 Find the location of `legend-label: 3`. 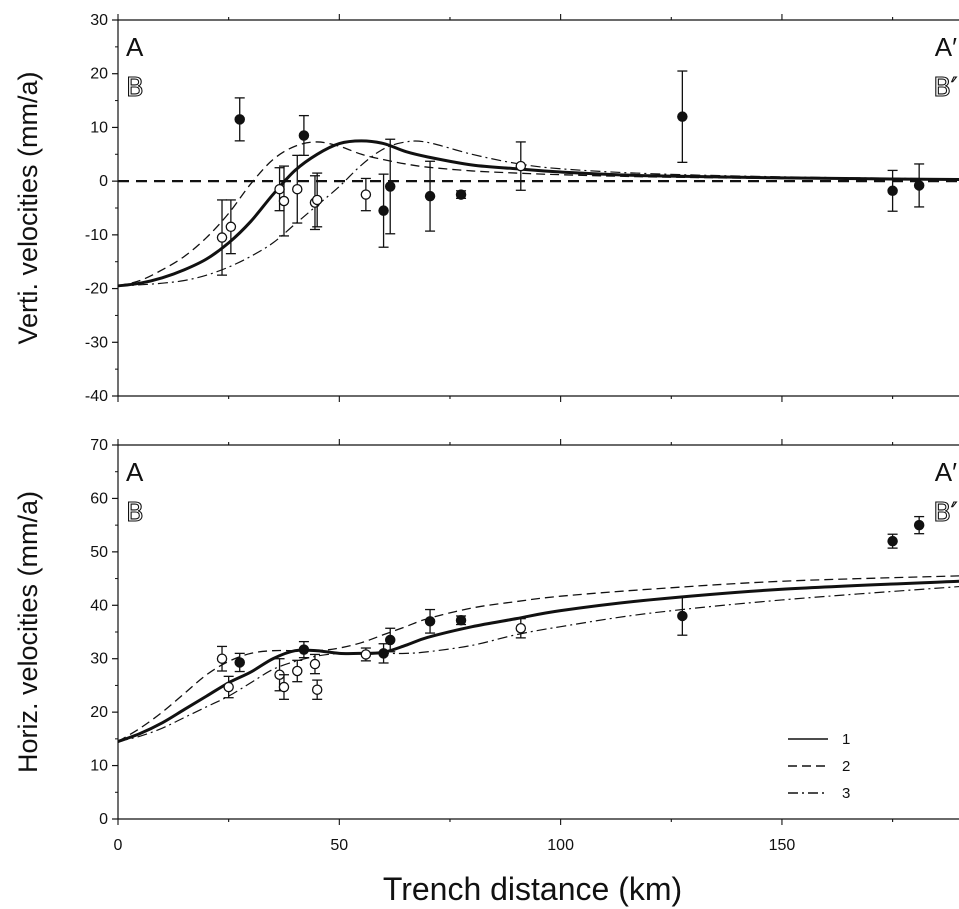

legend-label: 3 is located at coordinates (846, 793).